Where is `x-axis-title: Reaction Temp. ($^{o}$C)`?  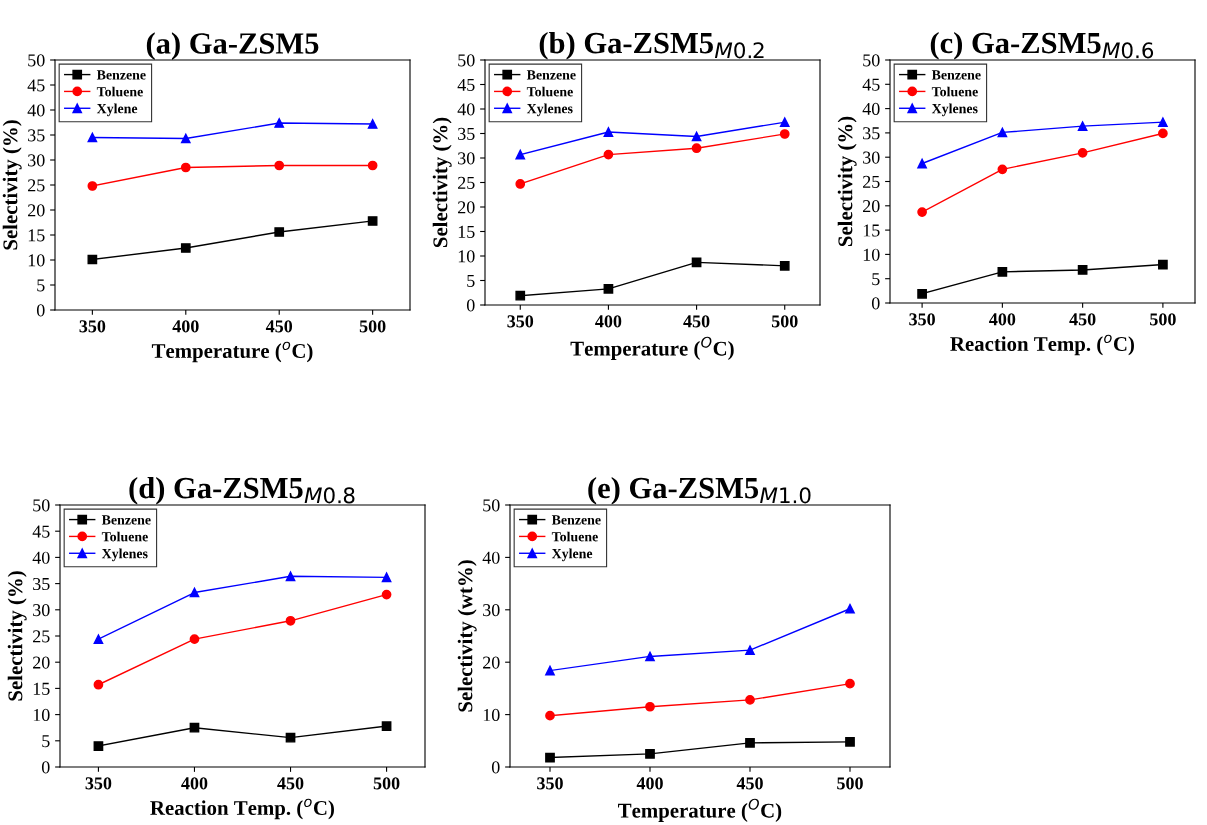 x-axis-title: Reaction Temp. ($^{o}$C) is located at coordinates (1042, 345).